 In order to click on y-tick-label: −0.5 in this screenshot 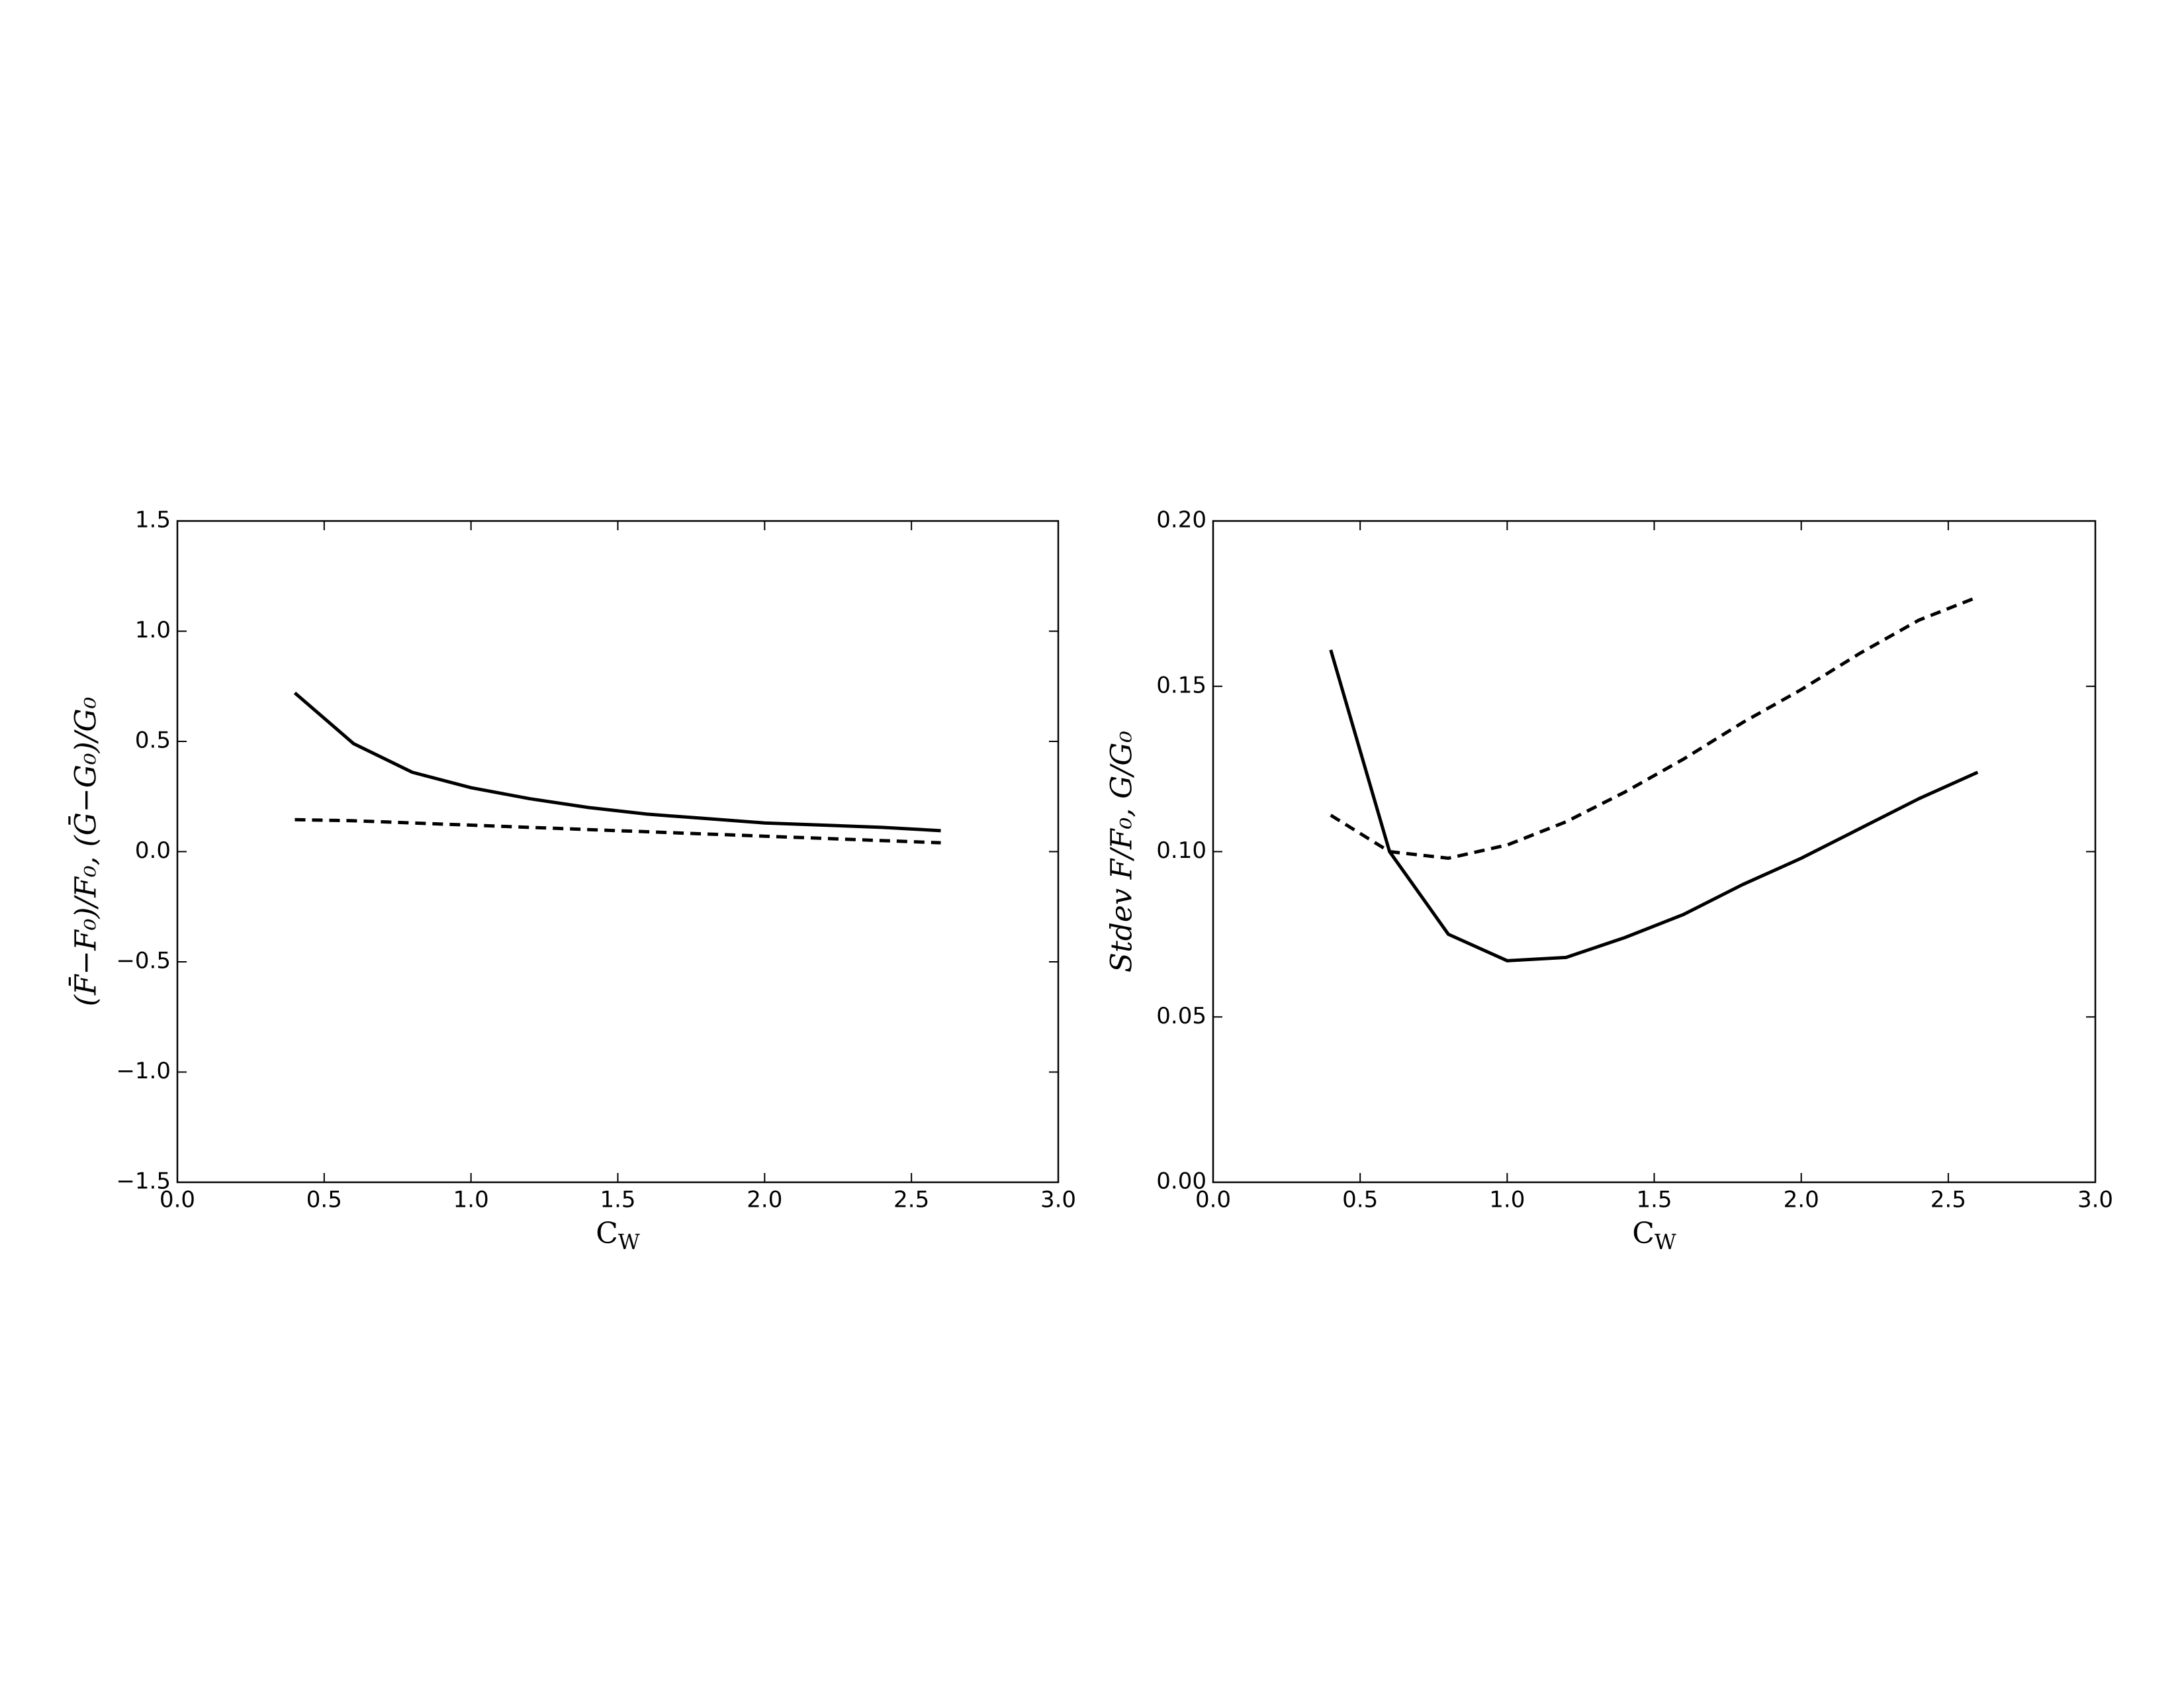, I will do `click(143, 961)`.